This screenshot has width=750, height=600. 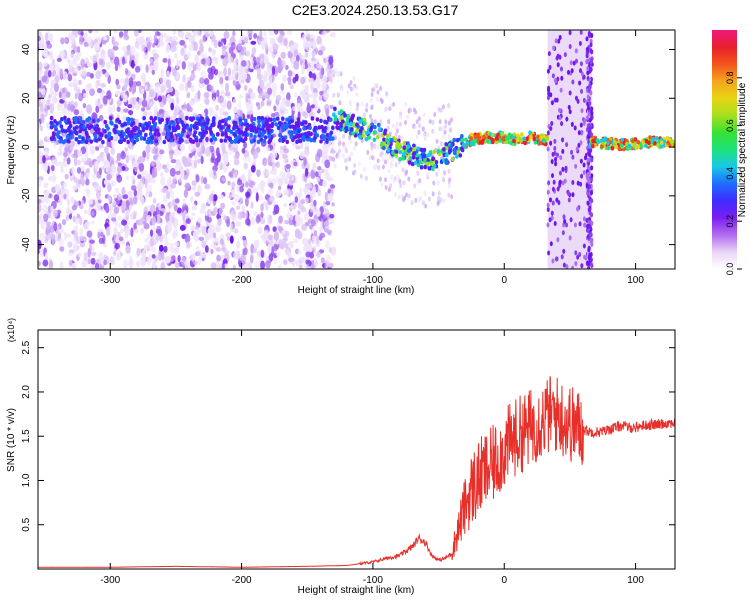 What do you see at coordinates (26, 98) in the screenshot?
I see `spectrogram-y-tick-label: 20` at bounding box center [26, 98].